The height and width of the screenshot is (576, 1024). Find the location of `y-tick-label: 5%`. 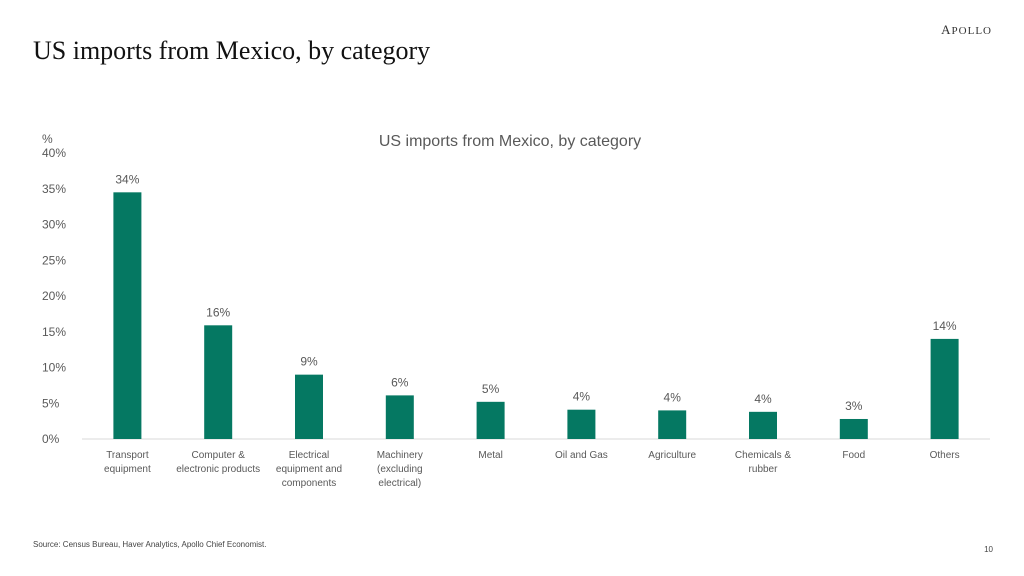

y-tick-label: 5% is located at coordinates (51, 403).